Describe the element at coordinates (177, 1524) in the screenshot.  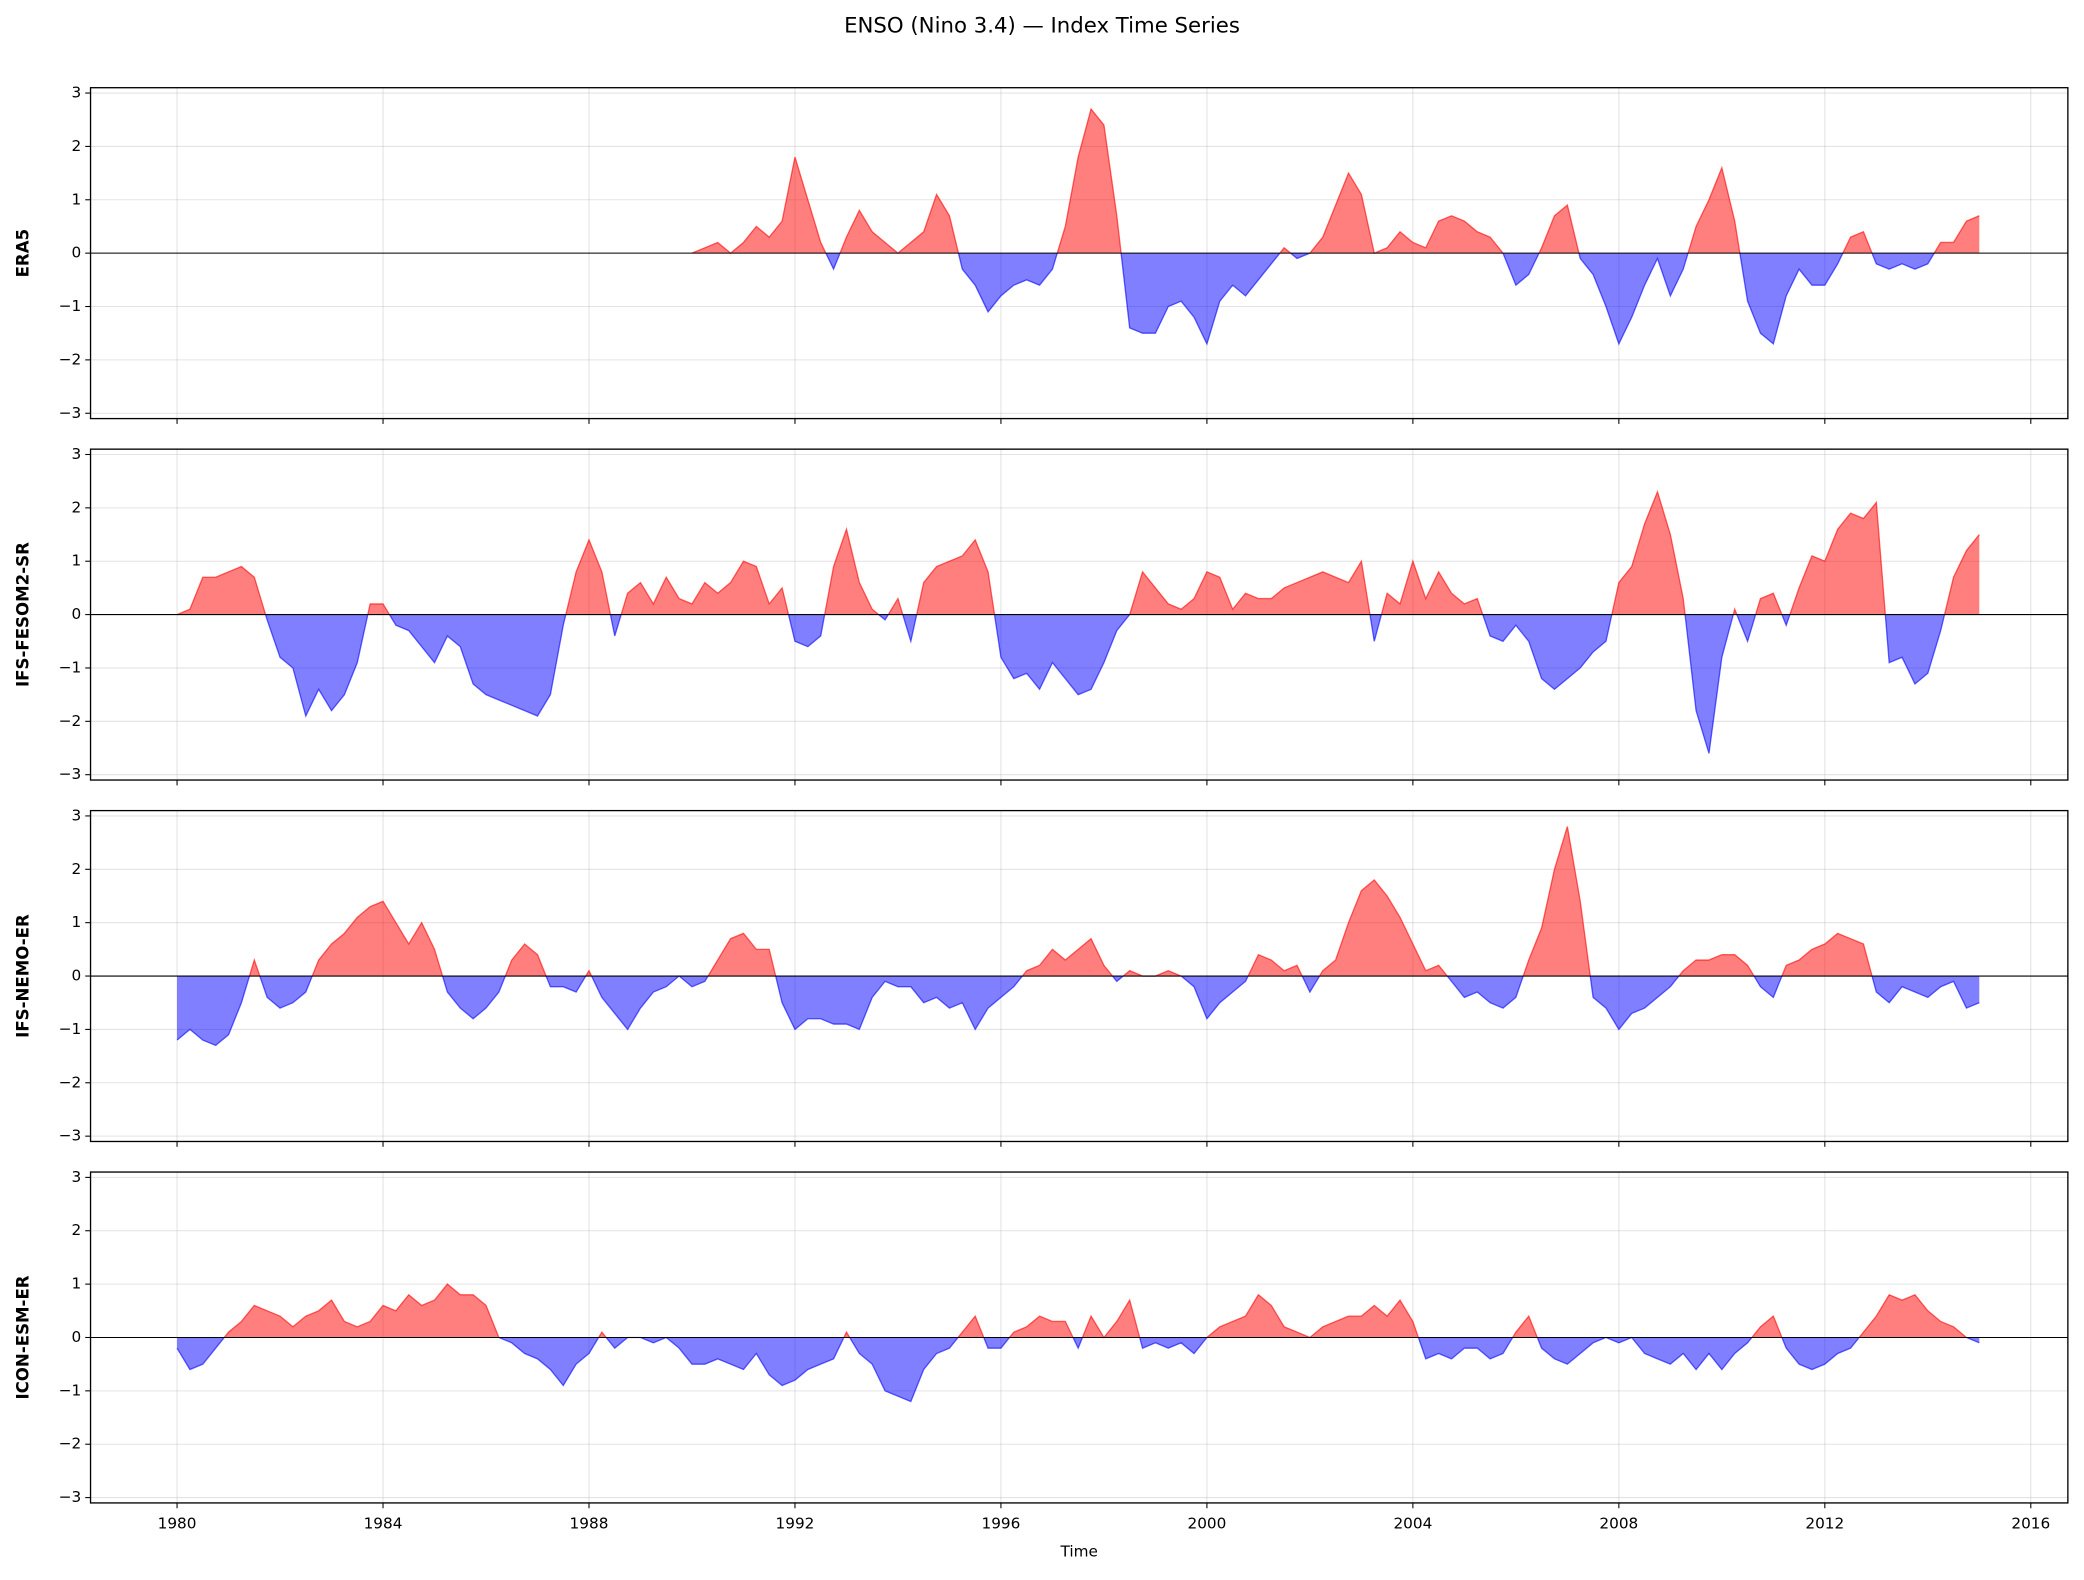
I see `x-tick-label: 1980` at that location.